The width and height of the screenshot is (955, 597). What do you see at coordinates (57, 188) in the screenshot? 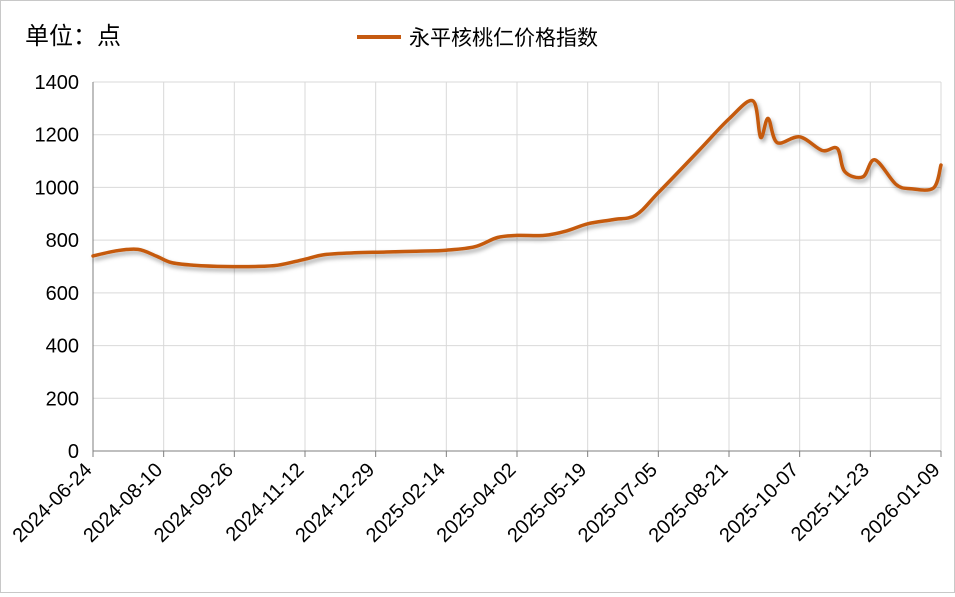
I see `y-tick-label: 1000` at bounding box center [57, 188].